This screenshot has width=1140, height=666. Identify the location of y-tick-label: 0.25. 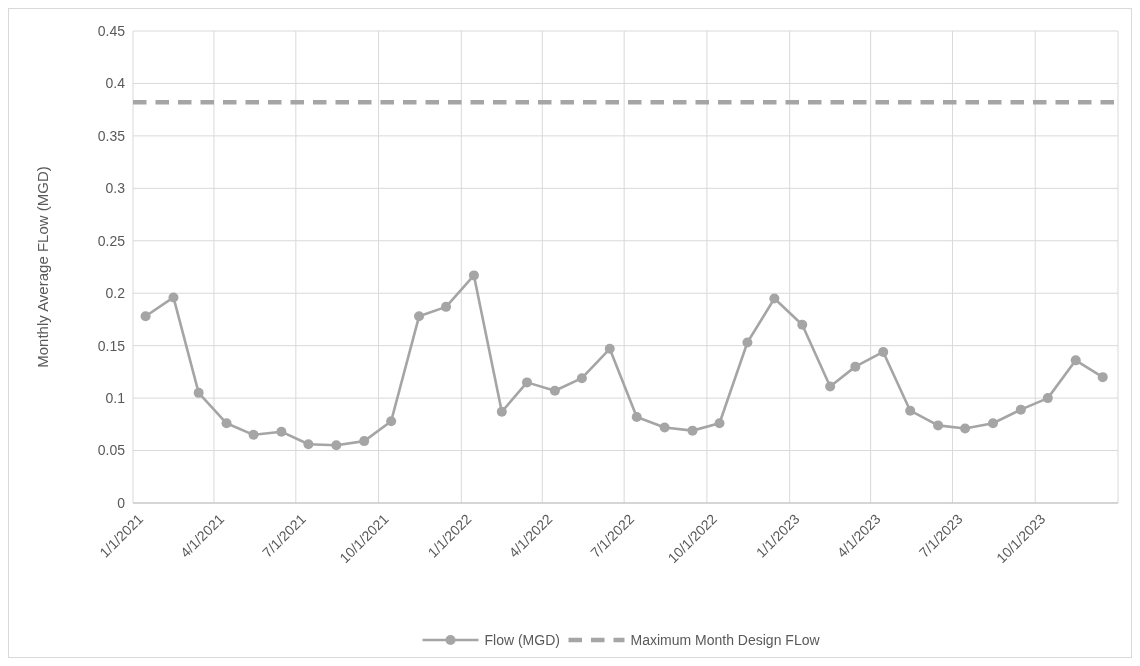
(111, 240).